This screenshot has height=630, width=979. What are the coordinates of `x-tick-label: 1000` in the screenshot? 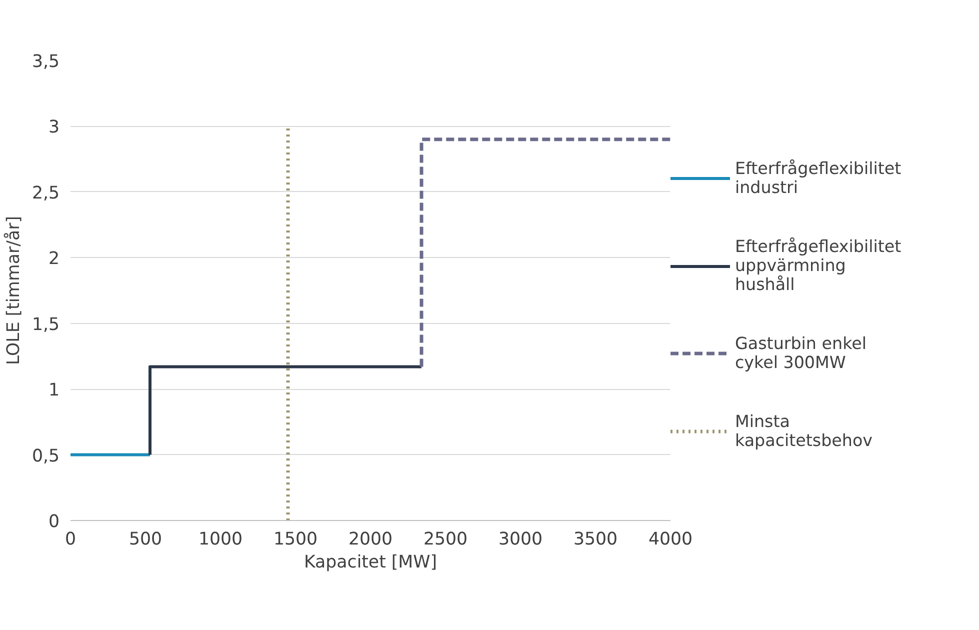 It's located at (220, 540).